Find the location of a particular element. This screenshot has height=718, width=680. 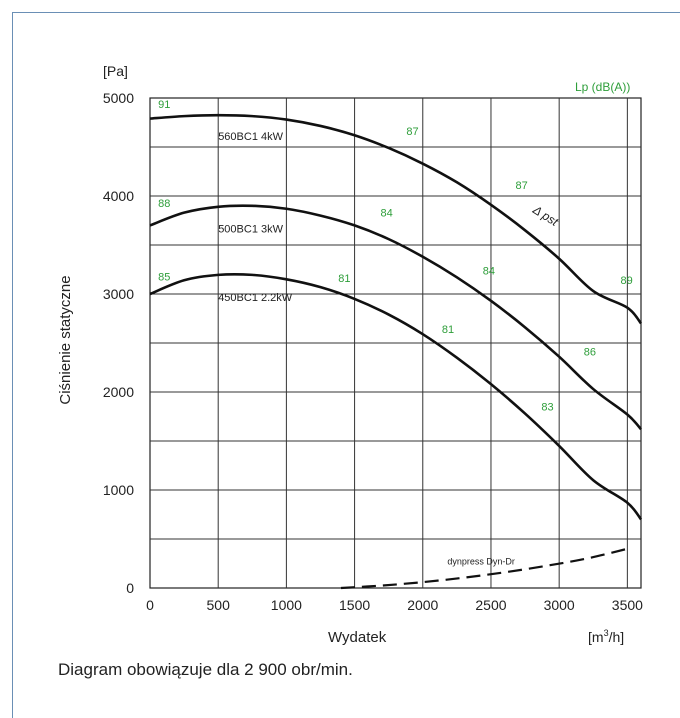

series-name-label: 560BC1 4kW is located at coordinates (250, 137).